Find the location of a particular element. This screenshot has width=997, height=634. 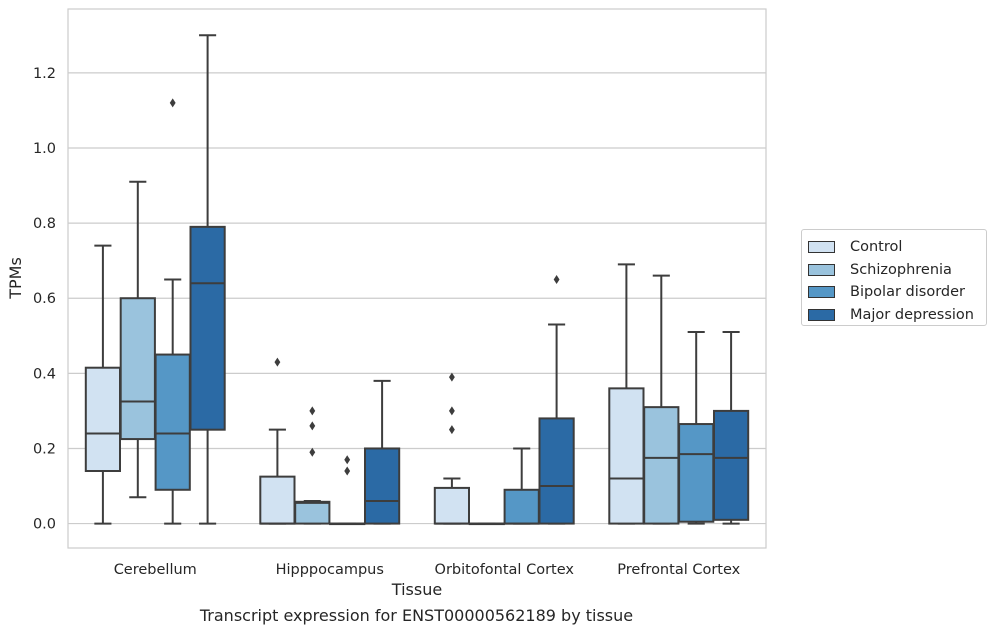

y-tick-labels: 0.0 0.2 0.4 0.6 0.8 1.0 1.2 is located at coordinates (44, 299).